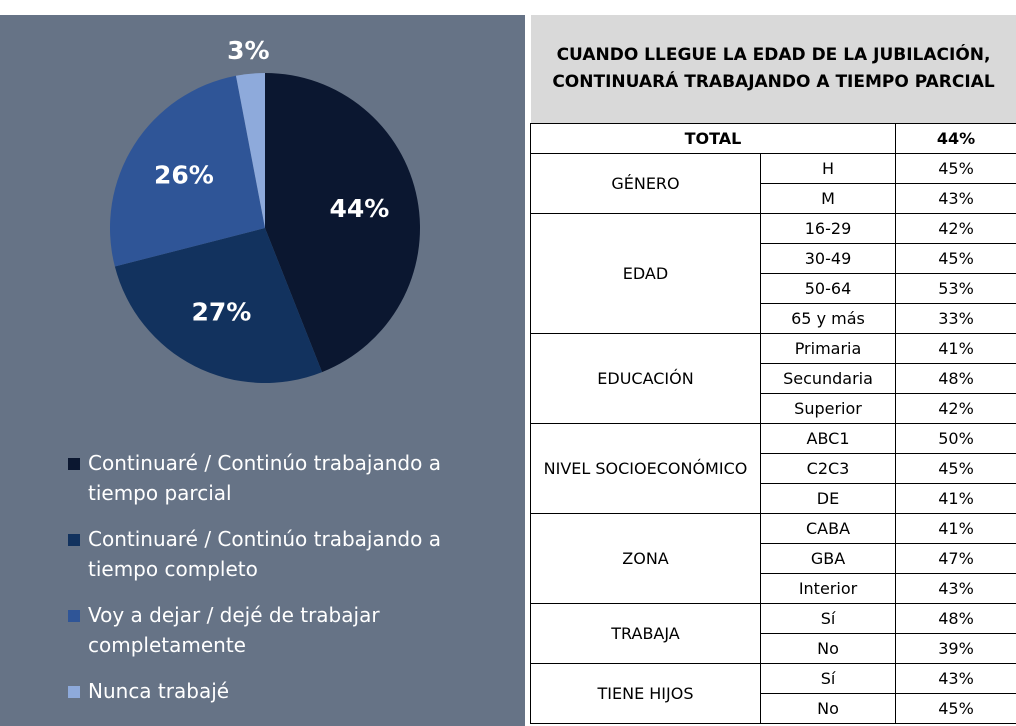  Describe the element at coordinates (645, 633) in the screenshot. I see `group-name: TRABAJA` at that location.